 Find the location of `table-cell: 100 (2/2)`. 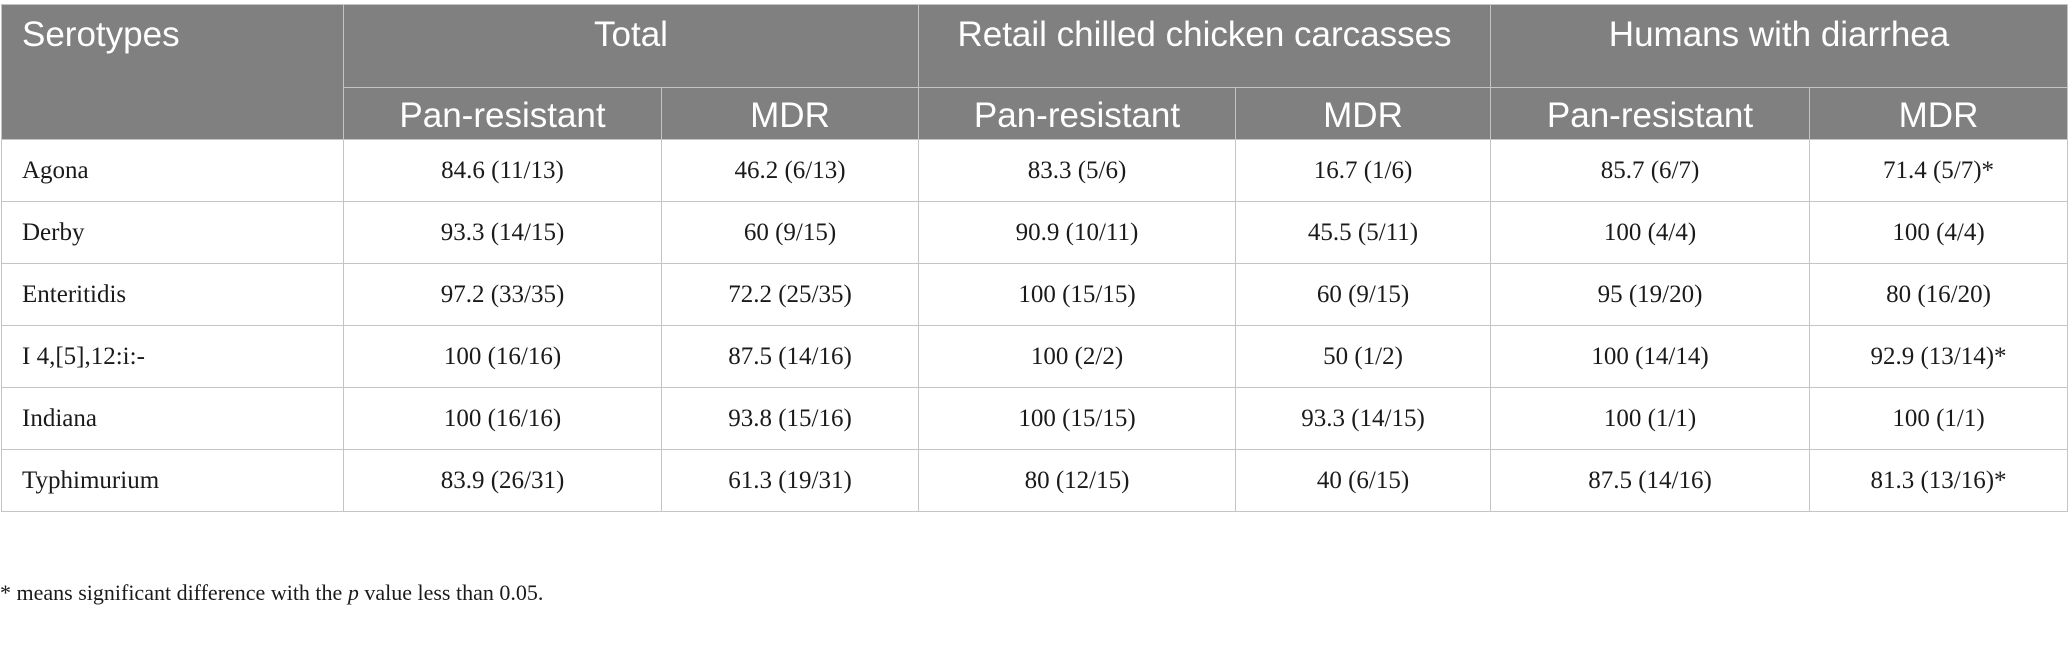

table-cell: 100 (2/2) is located at coordinates (1077, 356).